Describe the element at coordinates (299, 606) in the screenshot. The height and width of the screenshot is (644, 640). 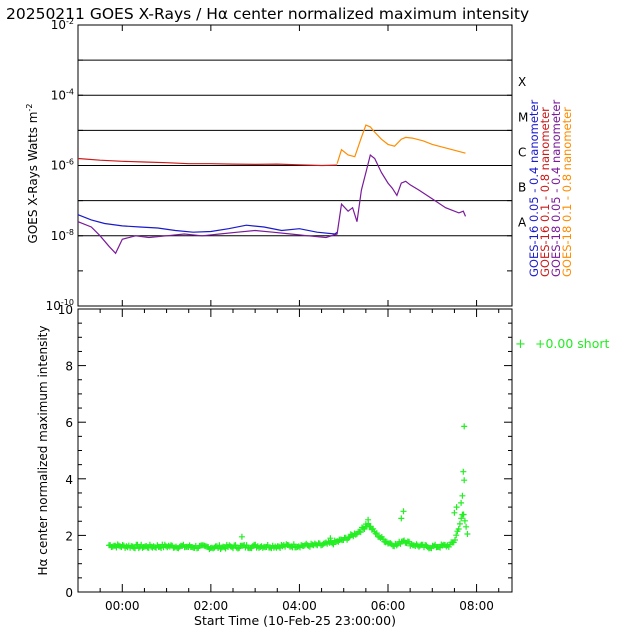
I see `x-tick-label: 04:00` at that location.